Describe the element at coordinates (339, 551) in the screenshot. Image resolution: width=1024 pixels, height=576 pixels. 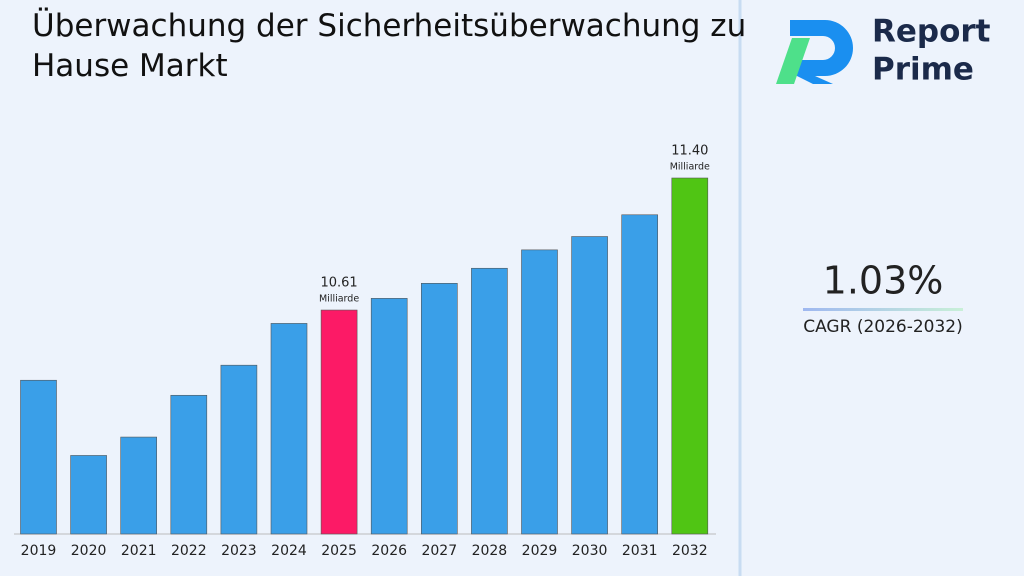
I see `x-tick-label: 2025` at that location.